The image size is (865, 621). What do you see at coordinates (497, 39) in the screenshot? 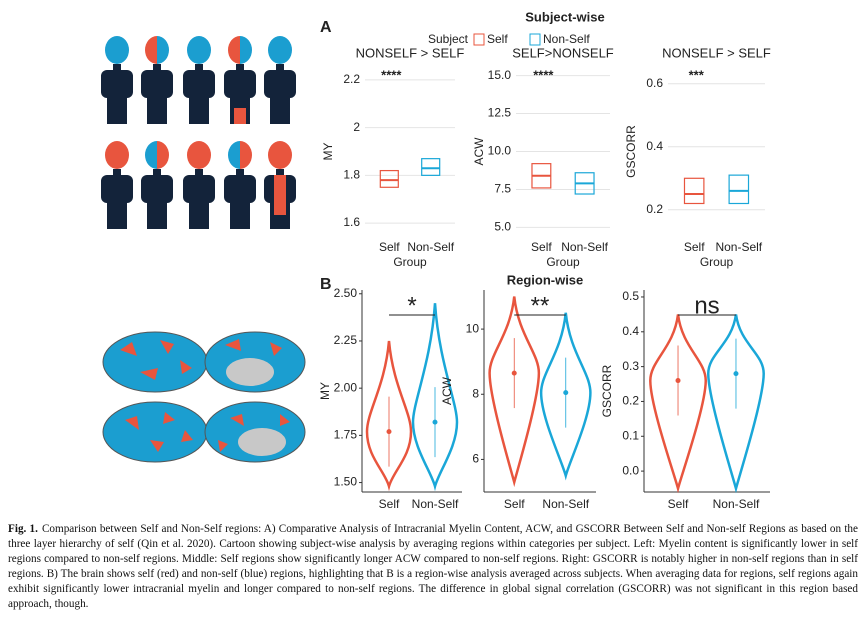
I see `legend-label: Self` at bounding box center [497, 39].